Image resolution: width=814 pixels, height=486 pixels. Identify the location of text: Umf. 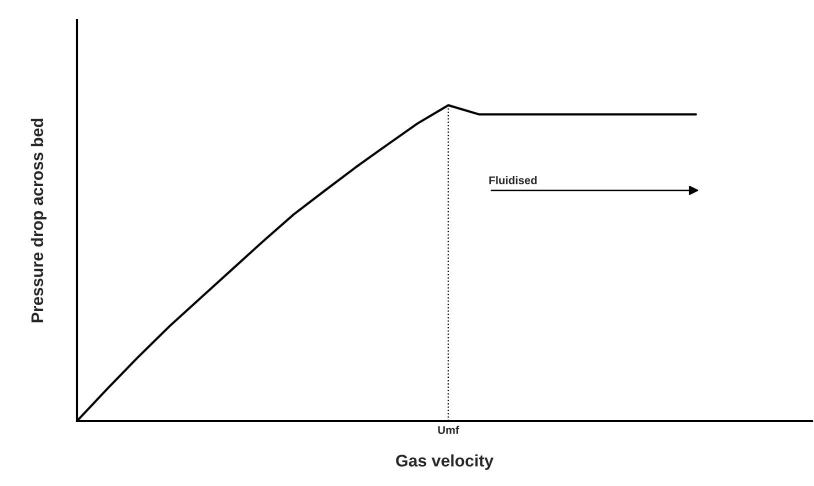
(449, 430).